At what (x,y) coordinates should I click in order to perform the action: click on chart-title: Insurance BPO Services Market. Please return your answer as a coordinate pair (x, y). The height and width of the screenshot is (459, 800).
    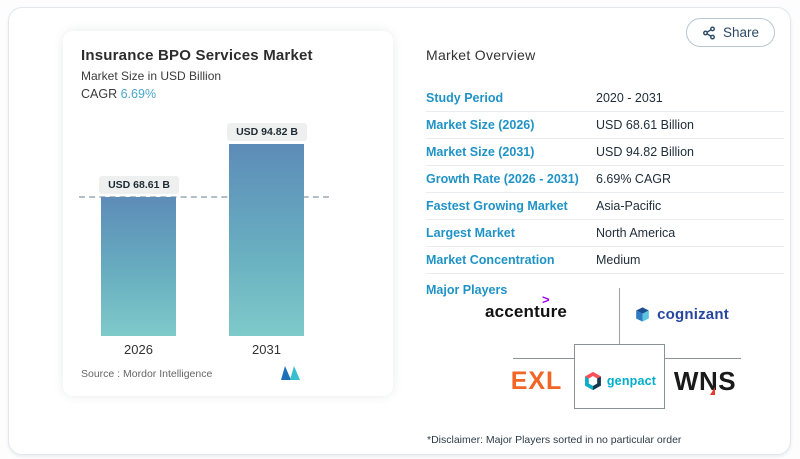
    Looking at the image, I should click on (197, 55).